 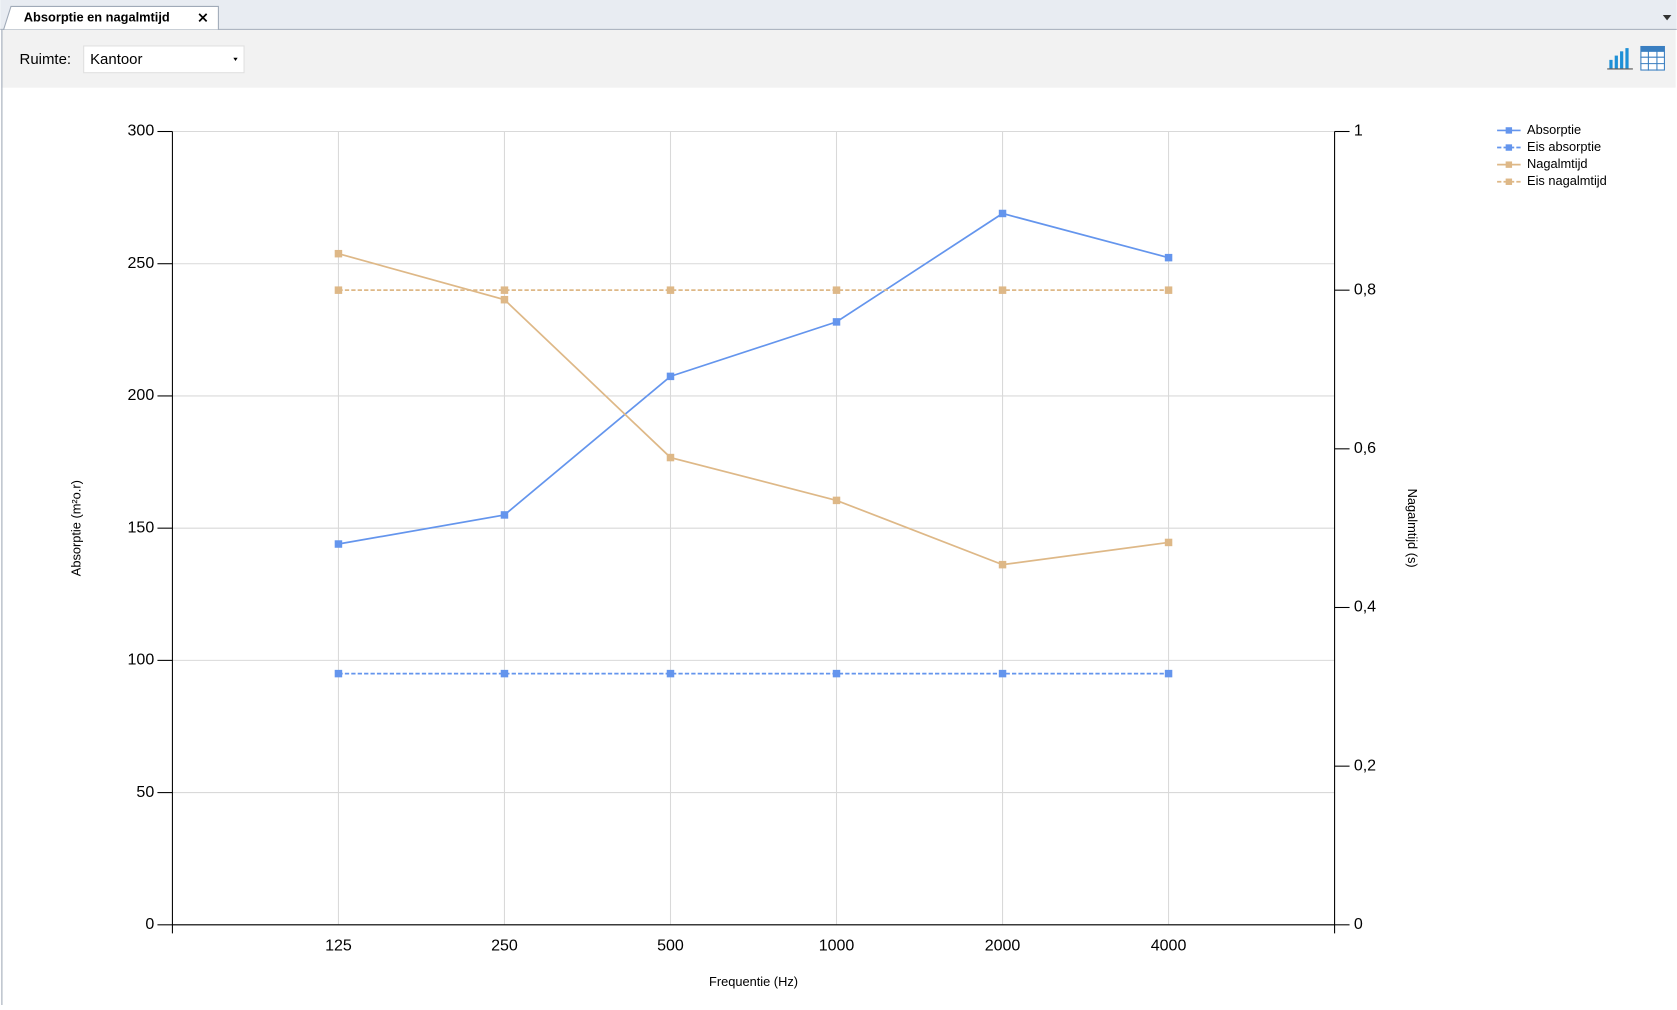 I want to click on x-tick-label: 125, so click(x=338, y=945).